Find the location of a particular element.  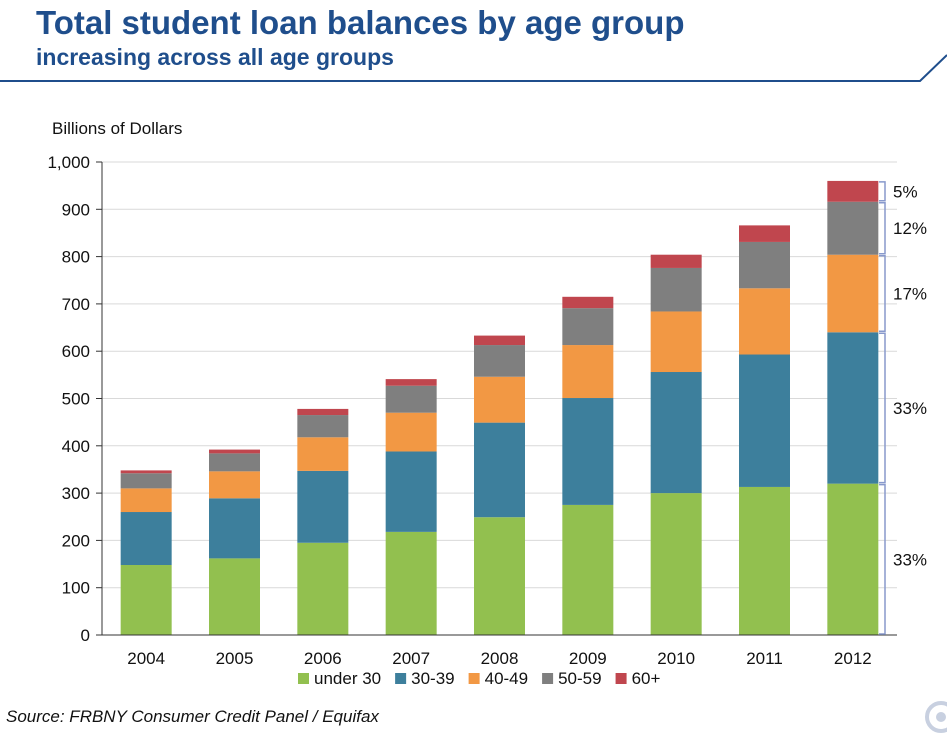

share-brackets: 33% 33% 17% 12% 5% is located at coordinates (903, 408).